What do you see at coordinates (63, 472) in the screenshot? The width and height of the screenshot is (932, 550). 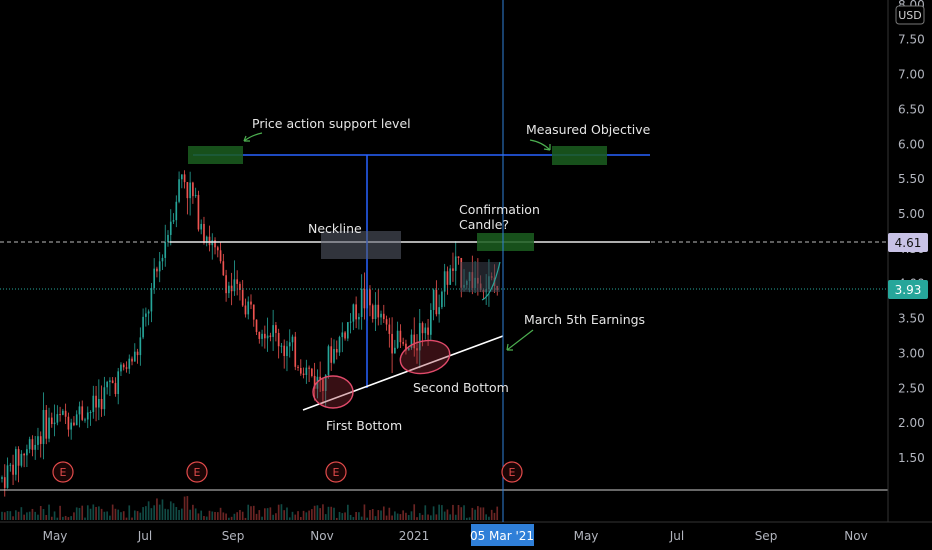 I see `earnings-marker-1: E` at bounding box center [63, 472].